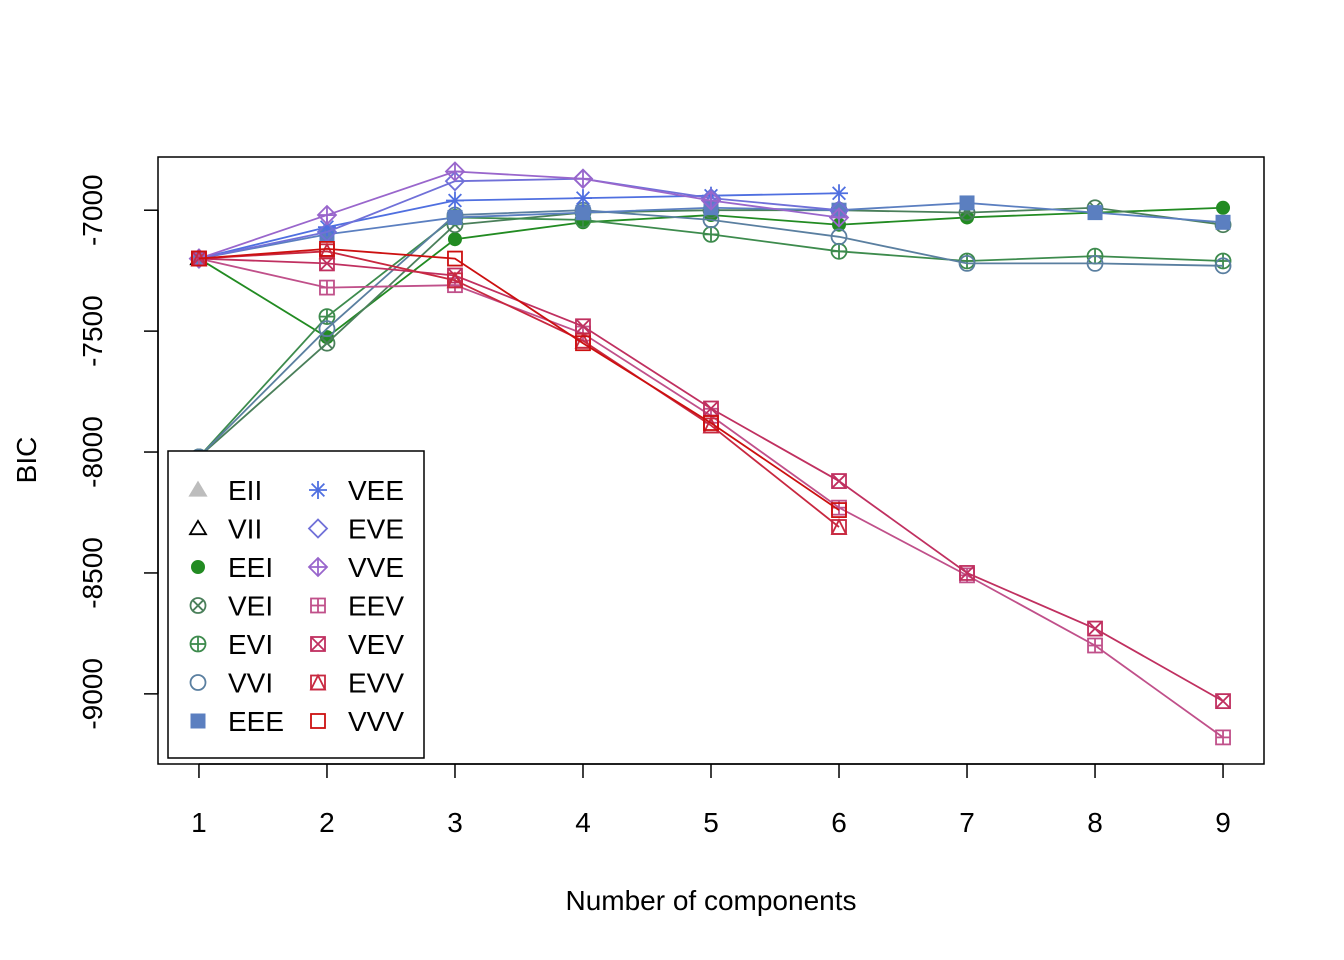  I want to click on y-axis: -7000 -7500 -8000 -8500 -9000, so click(118, 452).